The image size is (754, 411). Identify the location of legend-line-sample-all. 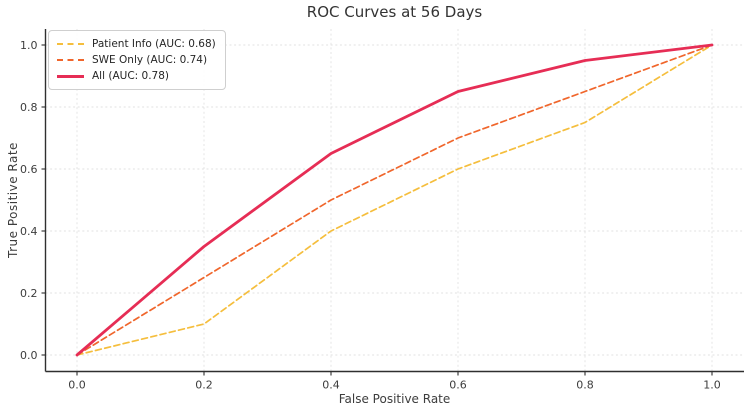
(70, 76).